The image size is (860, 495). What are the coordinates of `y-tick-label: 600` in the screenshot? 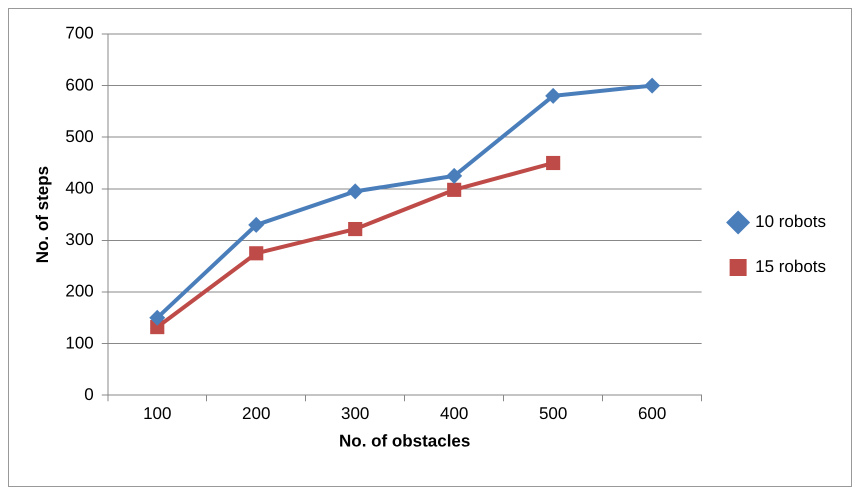 It's located at (79, 84).